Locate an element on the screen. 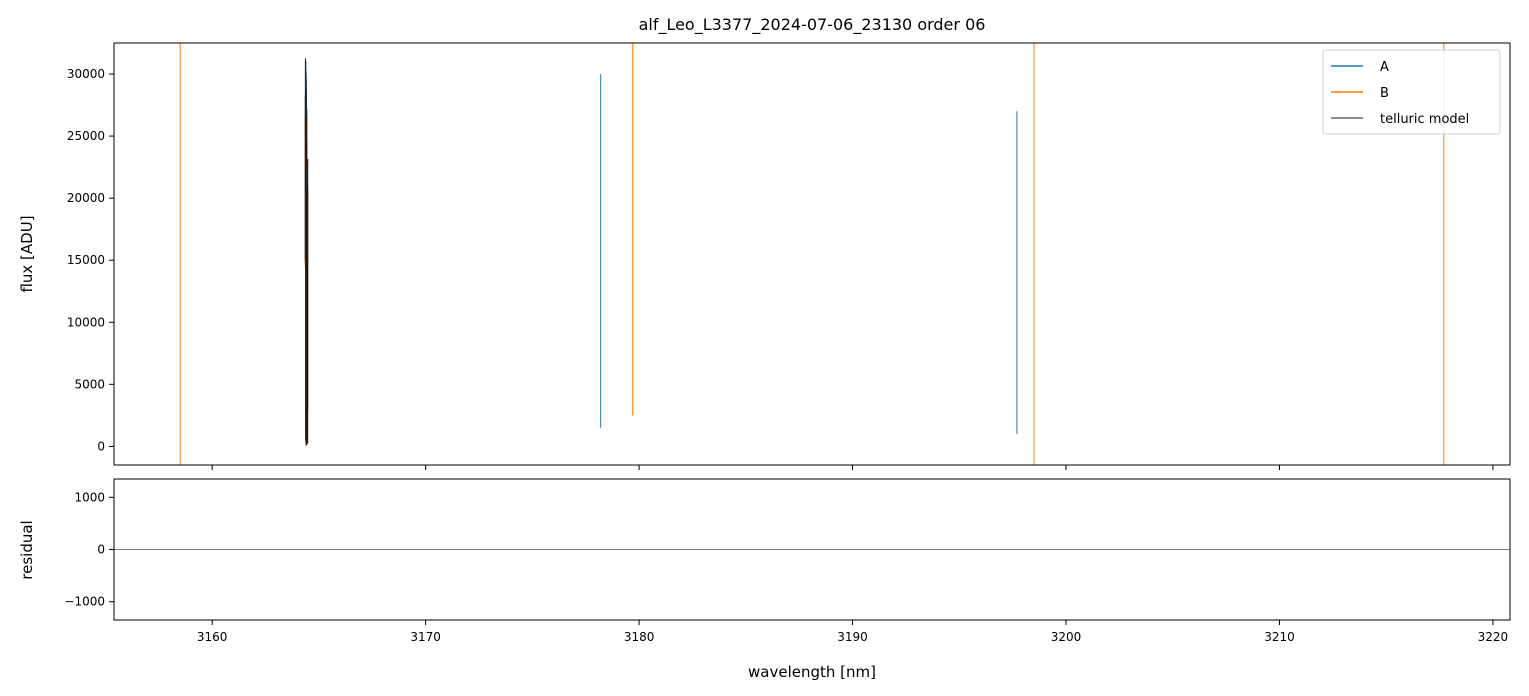 The height and width of the screenshot is (696, 1529). flux-x-ticks is located at coordinates (852, 467).